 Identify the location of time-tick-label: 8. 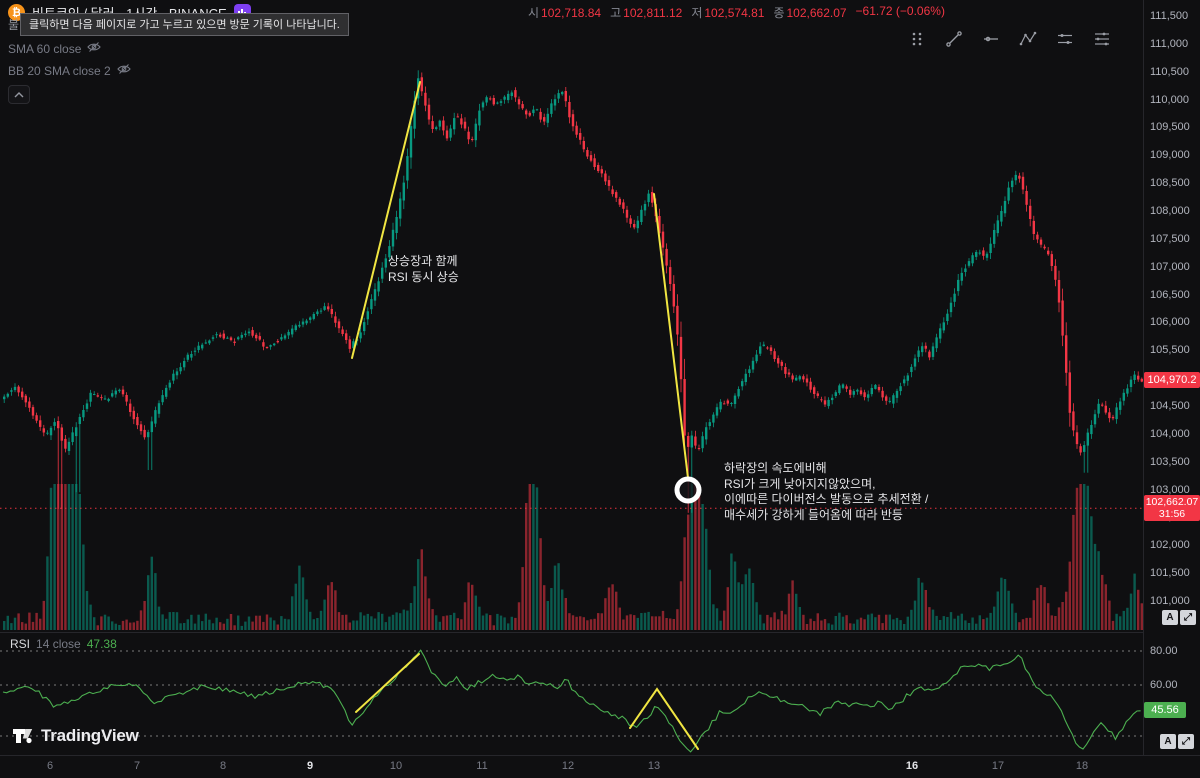
(223, 766).